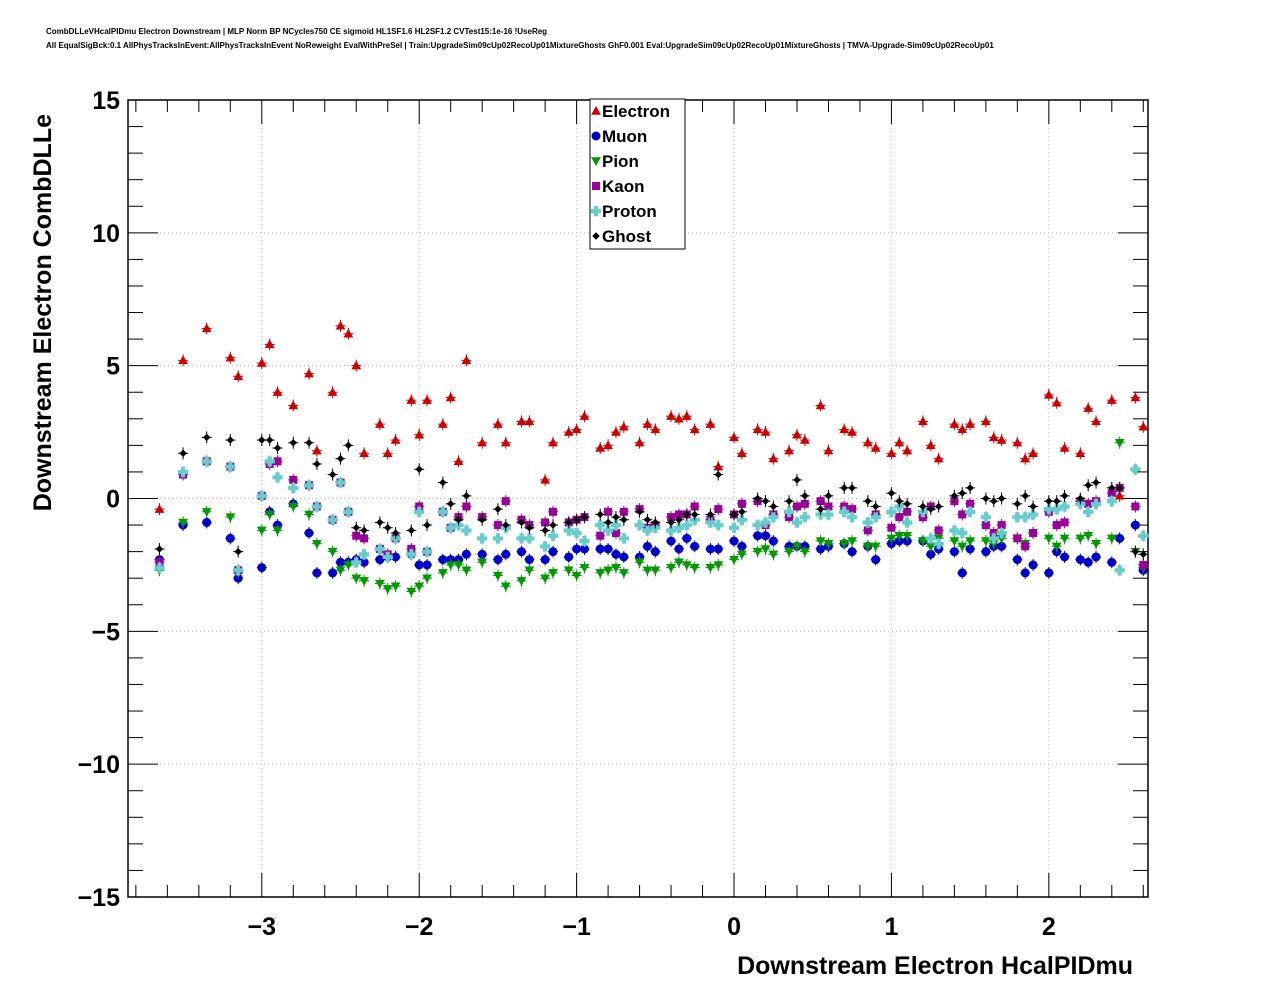 This screenshot has height=996, width=1276. I want to click on x-tick-label: 2, so click(1049, 927).